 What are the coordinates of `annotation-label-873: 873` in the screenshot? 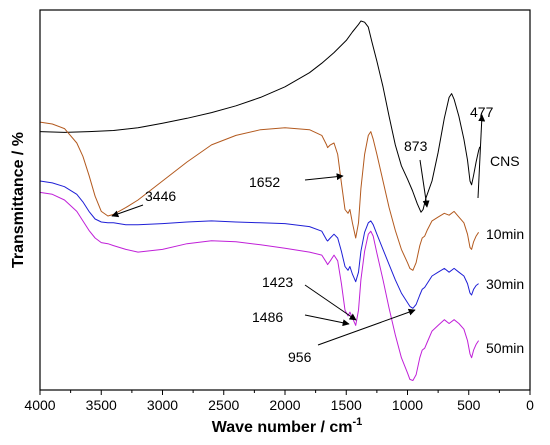 It's located at (416, 146).